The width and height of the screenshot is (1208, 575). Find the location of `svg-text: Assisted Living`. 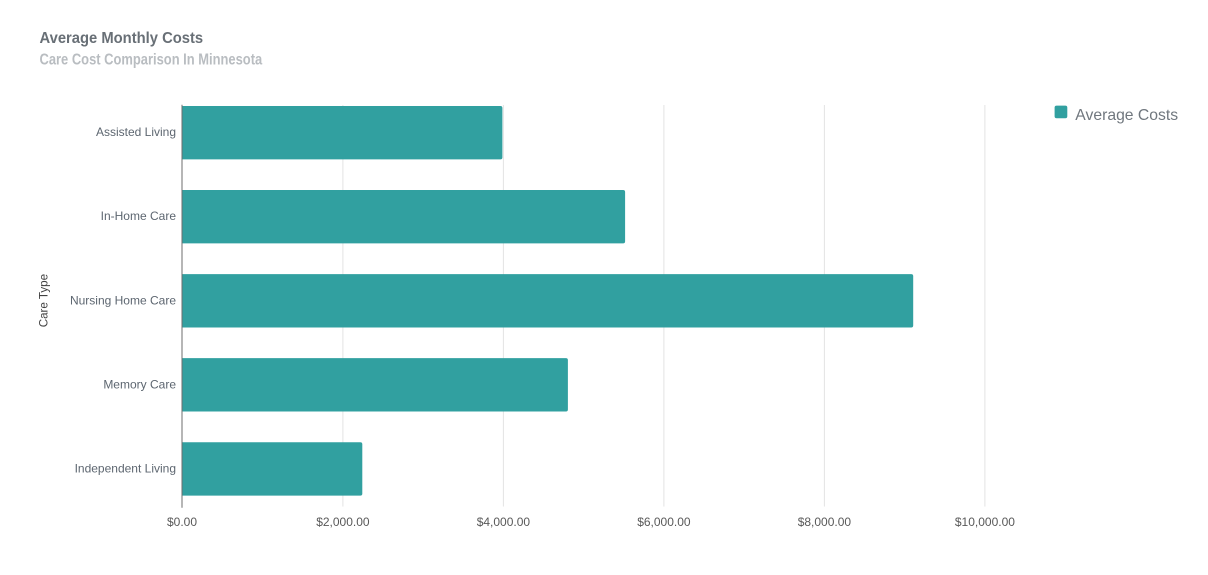

svg-text: Assisted Living is located at coordinates (136, 132).